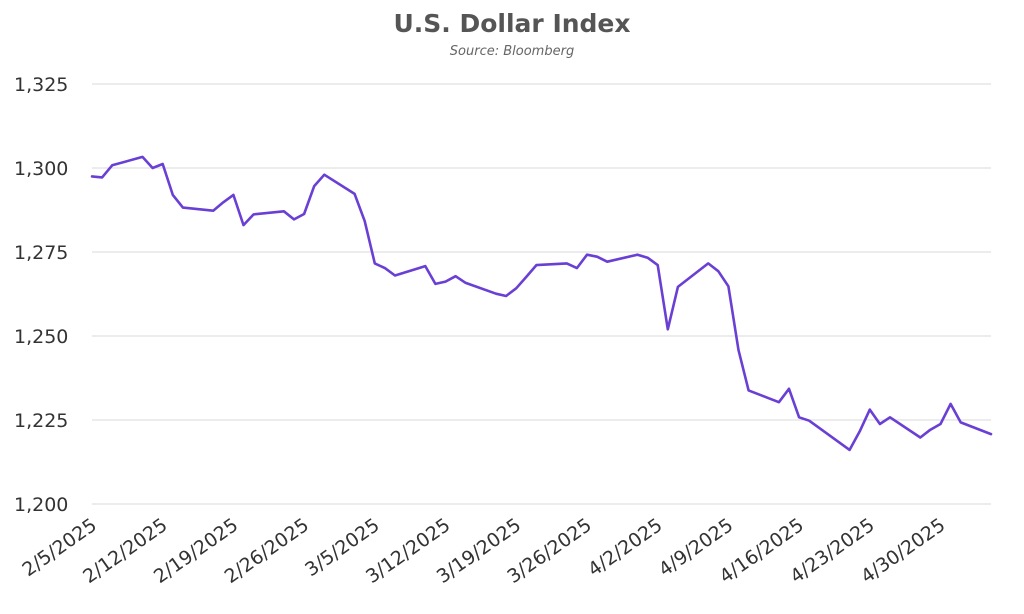 This screenshot has width=1024, height=614. Describe the element at coordinates (41, 505) in the screenshot. I see `y-tick-label: 1,200` at that location.